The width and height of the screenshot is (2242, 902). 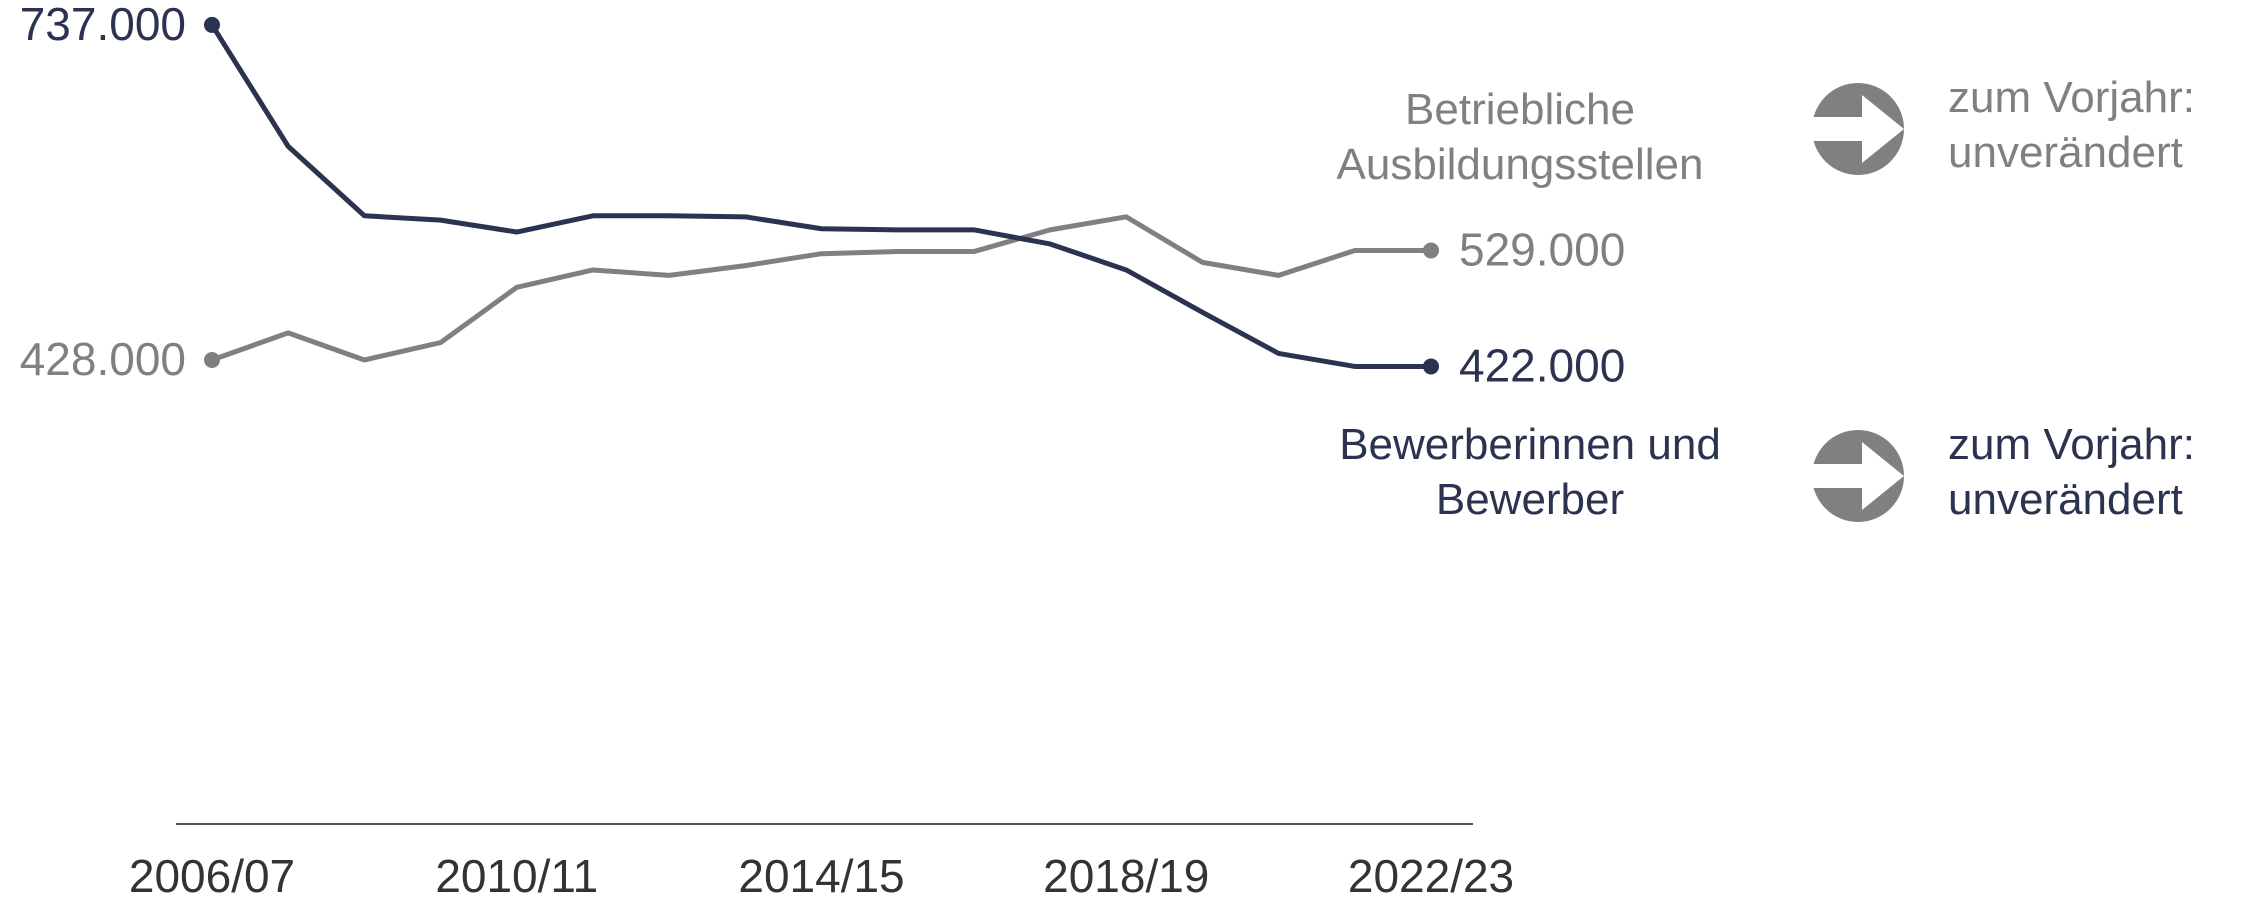 I want to click on x-tick-label: 2010/11, so click(x=516, y=876).